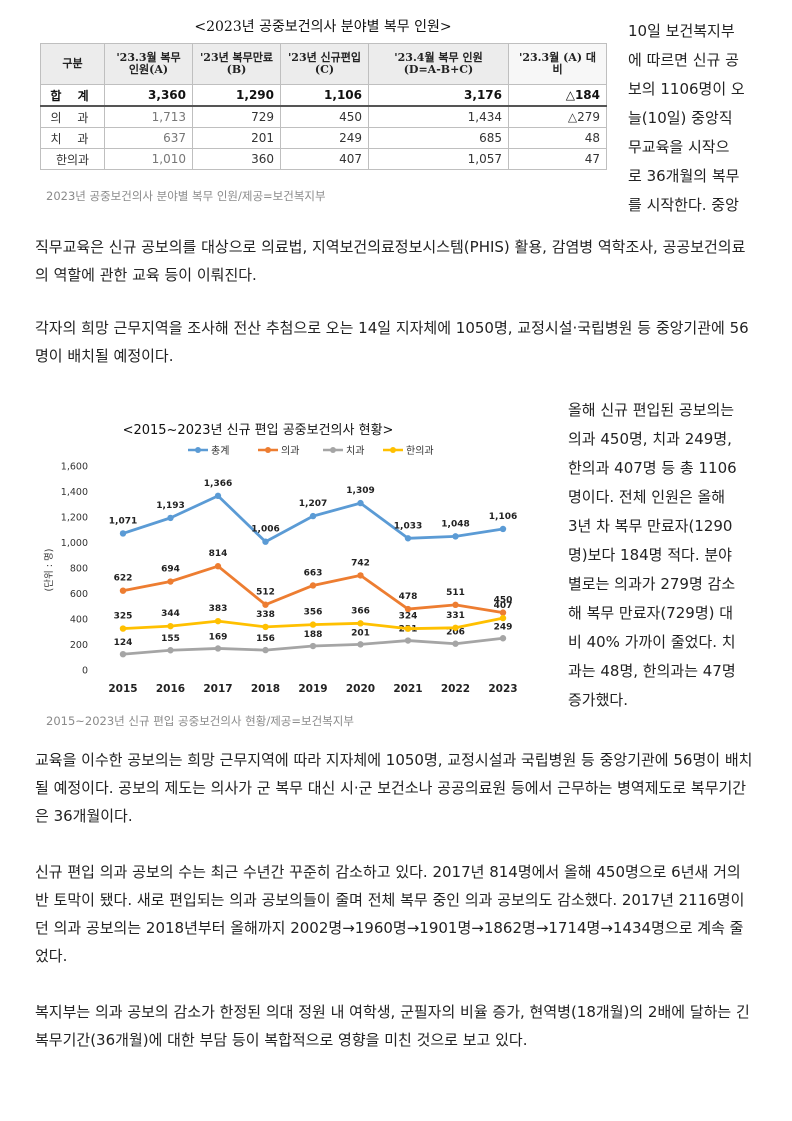  I want to click on table-header: '23년 신규편입(C), so click(324, 64).